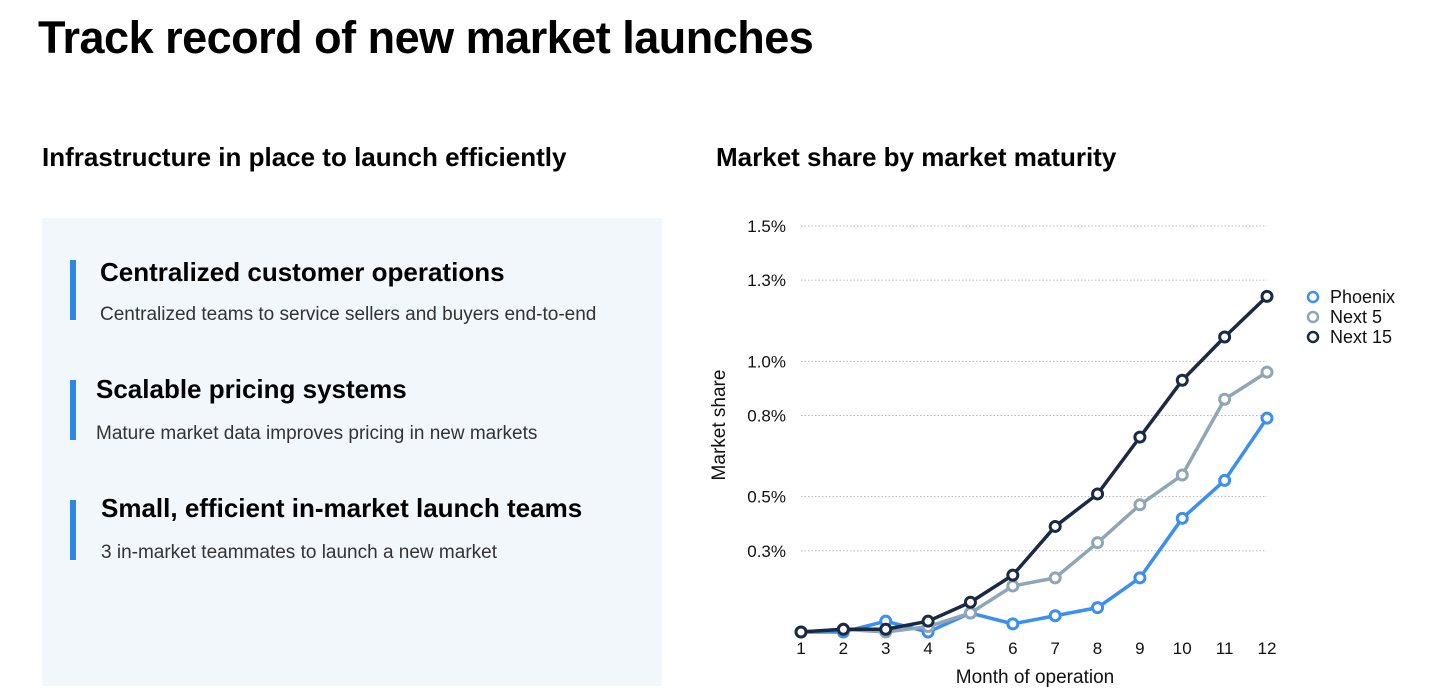 This screenshot has width=1430, height=699. Describe the element at coordinates (766, 415) in the screenshot. I see `y-tick-label: 0.8%` at that location.